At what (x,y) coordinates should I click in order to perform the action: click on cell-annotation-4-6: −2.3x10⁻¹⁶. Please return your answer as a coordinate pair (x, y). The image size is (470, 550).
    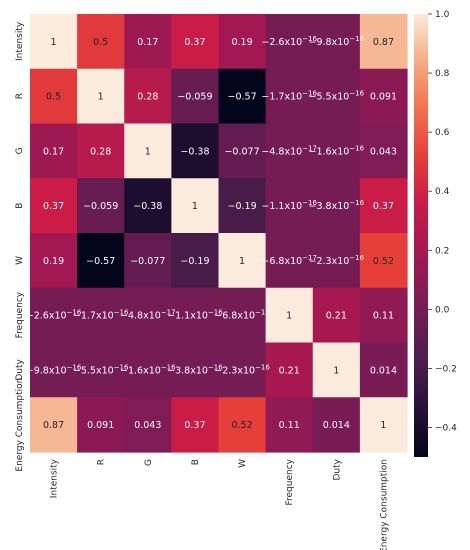
    Looking at the image, I should click on (337, 260).